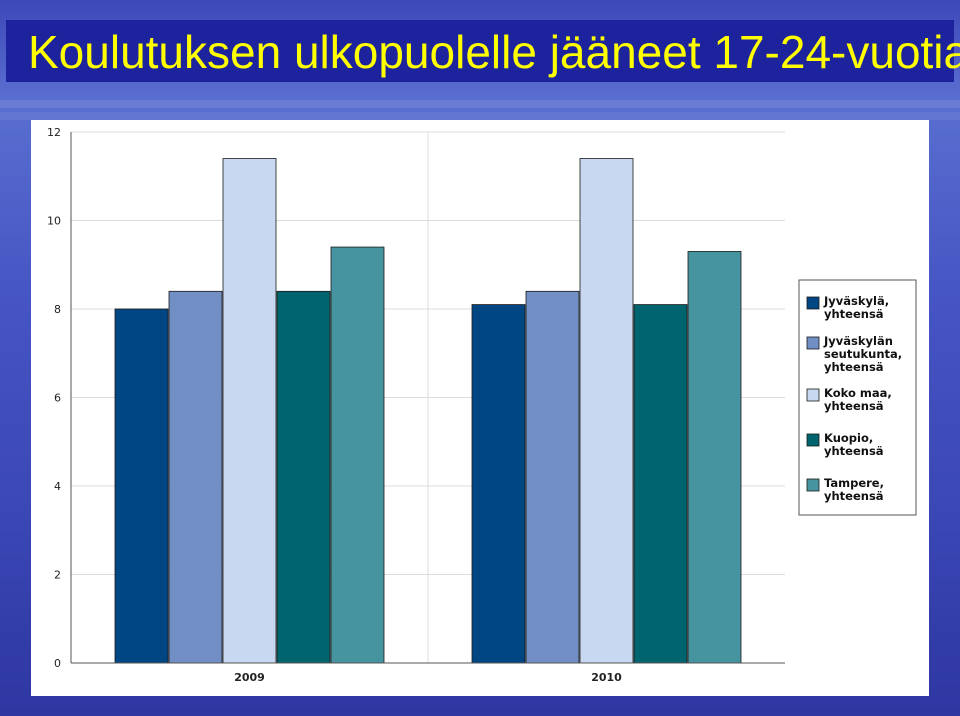 The width and height of the screenshot is (960, 716). Describe the element at coordinates (57, 663) in the screenshot. I see `y-tick-label: 0` at that location.